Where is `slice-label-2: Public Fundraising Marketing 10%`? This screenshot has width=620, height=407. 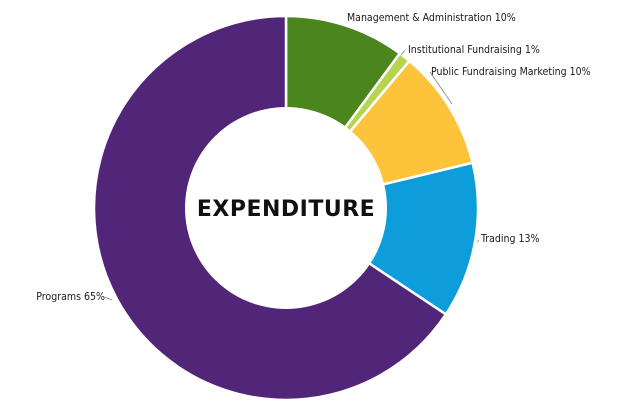
slice-label-2: Public Fundraising Marketing 10% is located at coordinates (511, 72).